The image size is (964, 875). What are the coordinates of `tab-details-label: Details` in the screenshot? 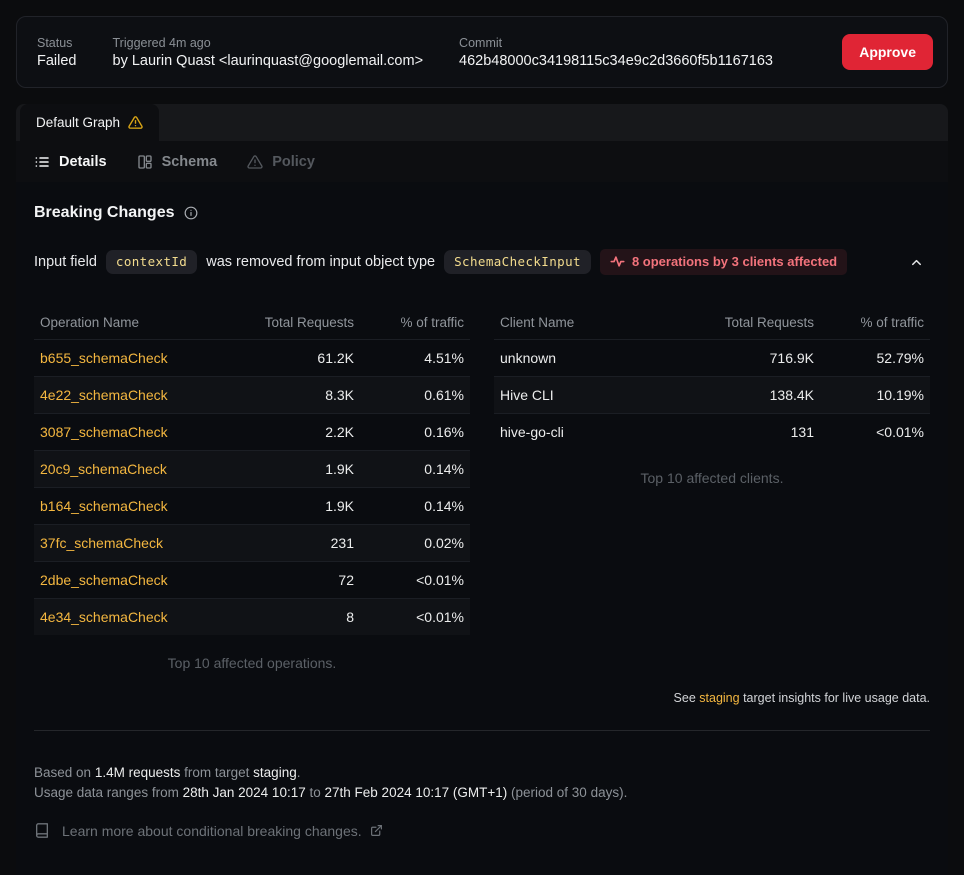 It's located at (83, 161).